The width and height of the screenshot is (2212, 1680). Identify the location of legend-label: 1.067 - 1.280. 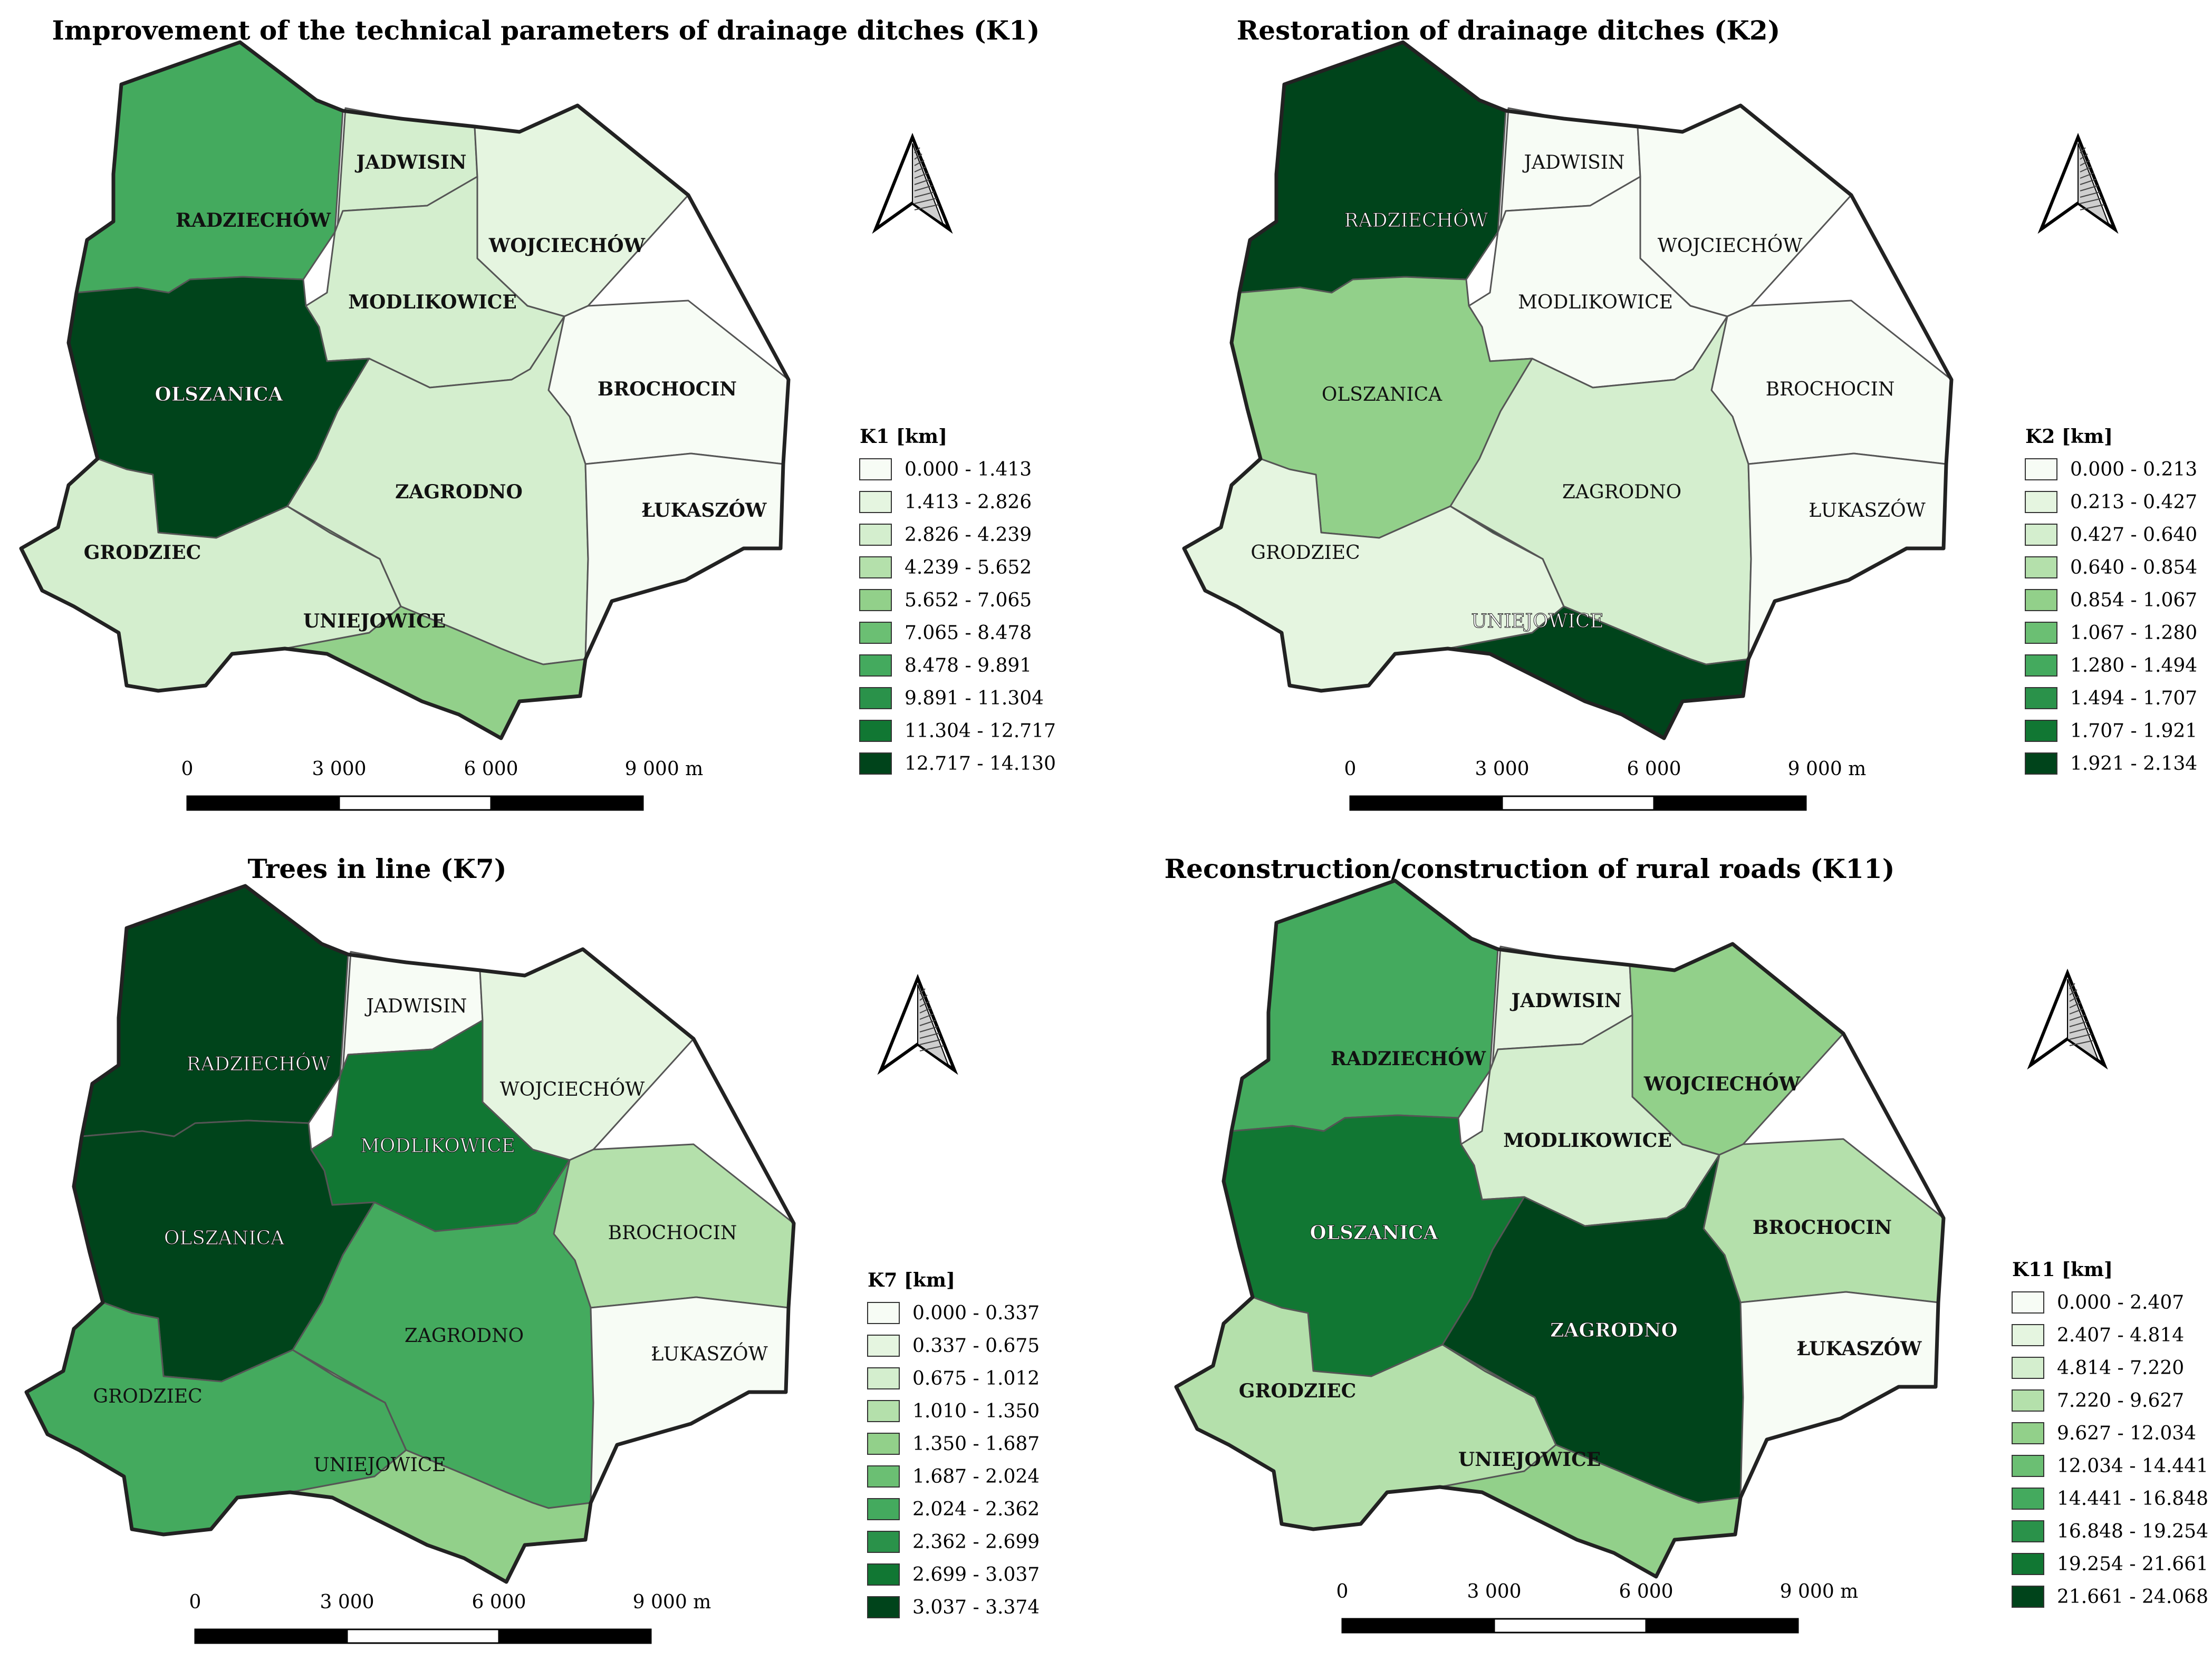
(2133, 633).